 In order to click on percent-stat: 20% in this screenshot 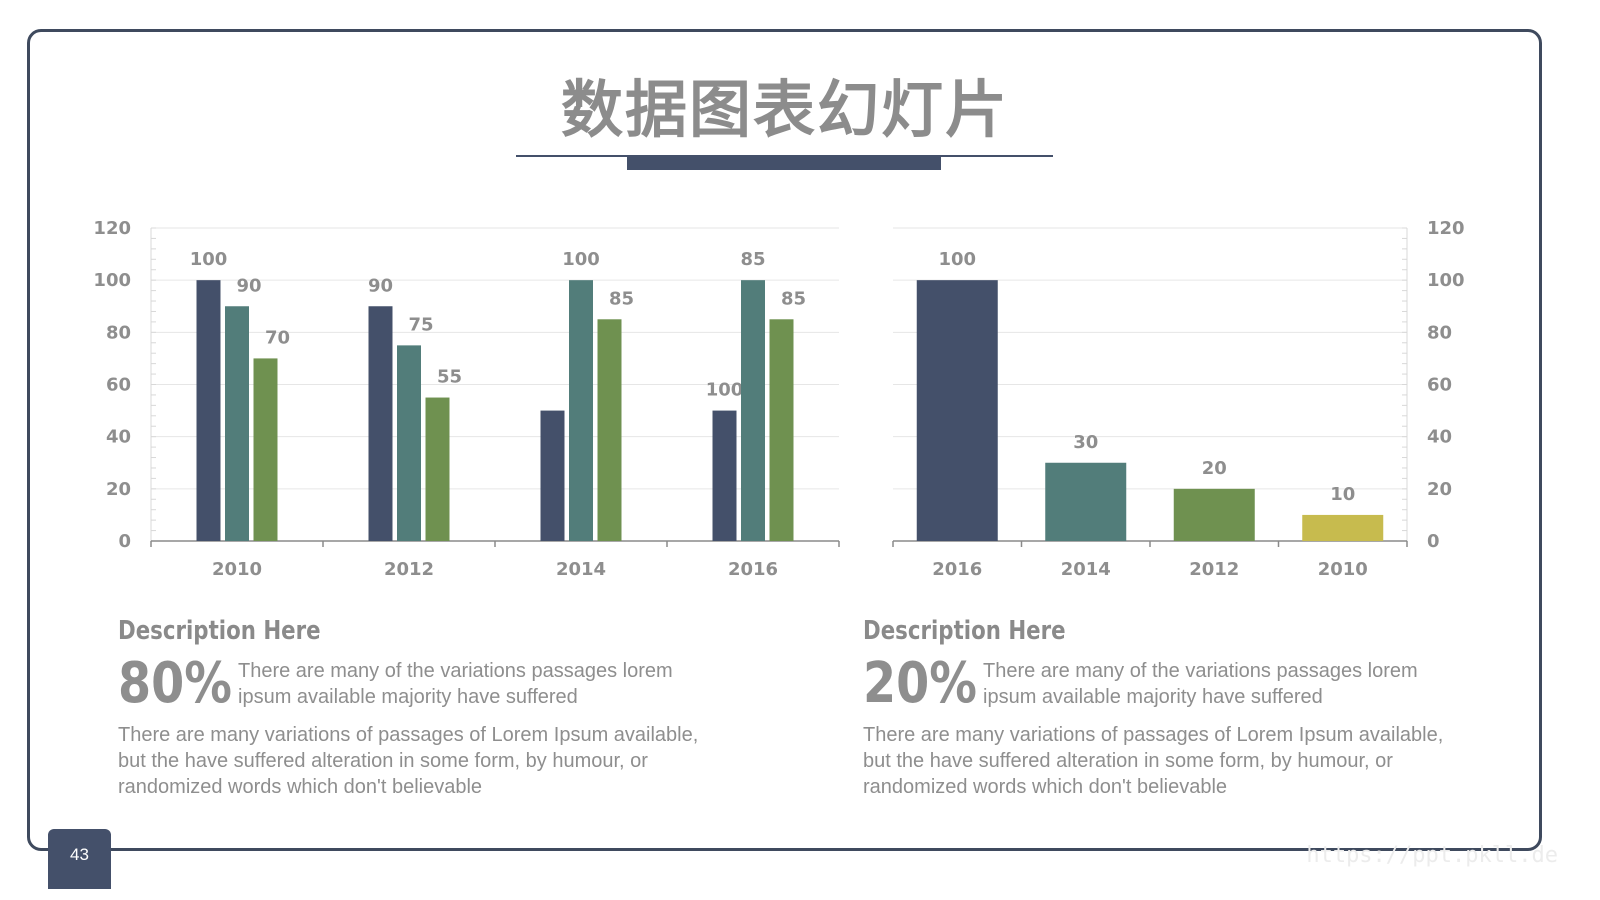, I will do `click(920, 683)`.